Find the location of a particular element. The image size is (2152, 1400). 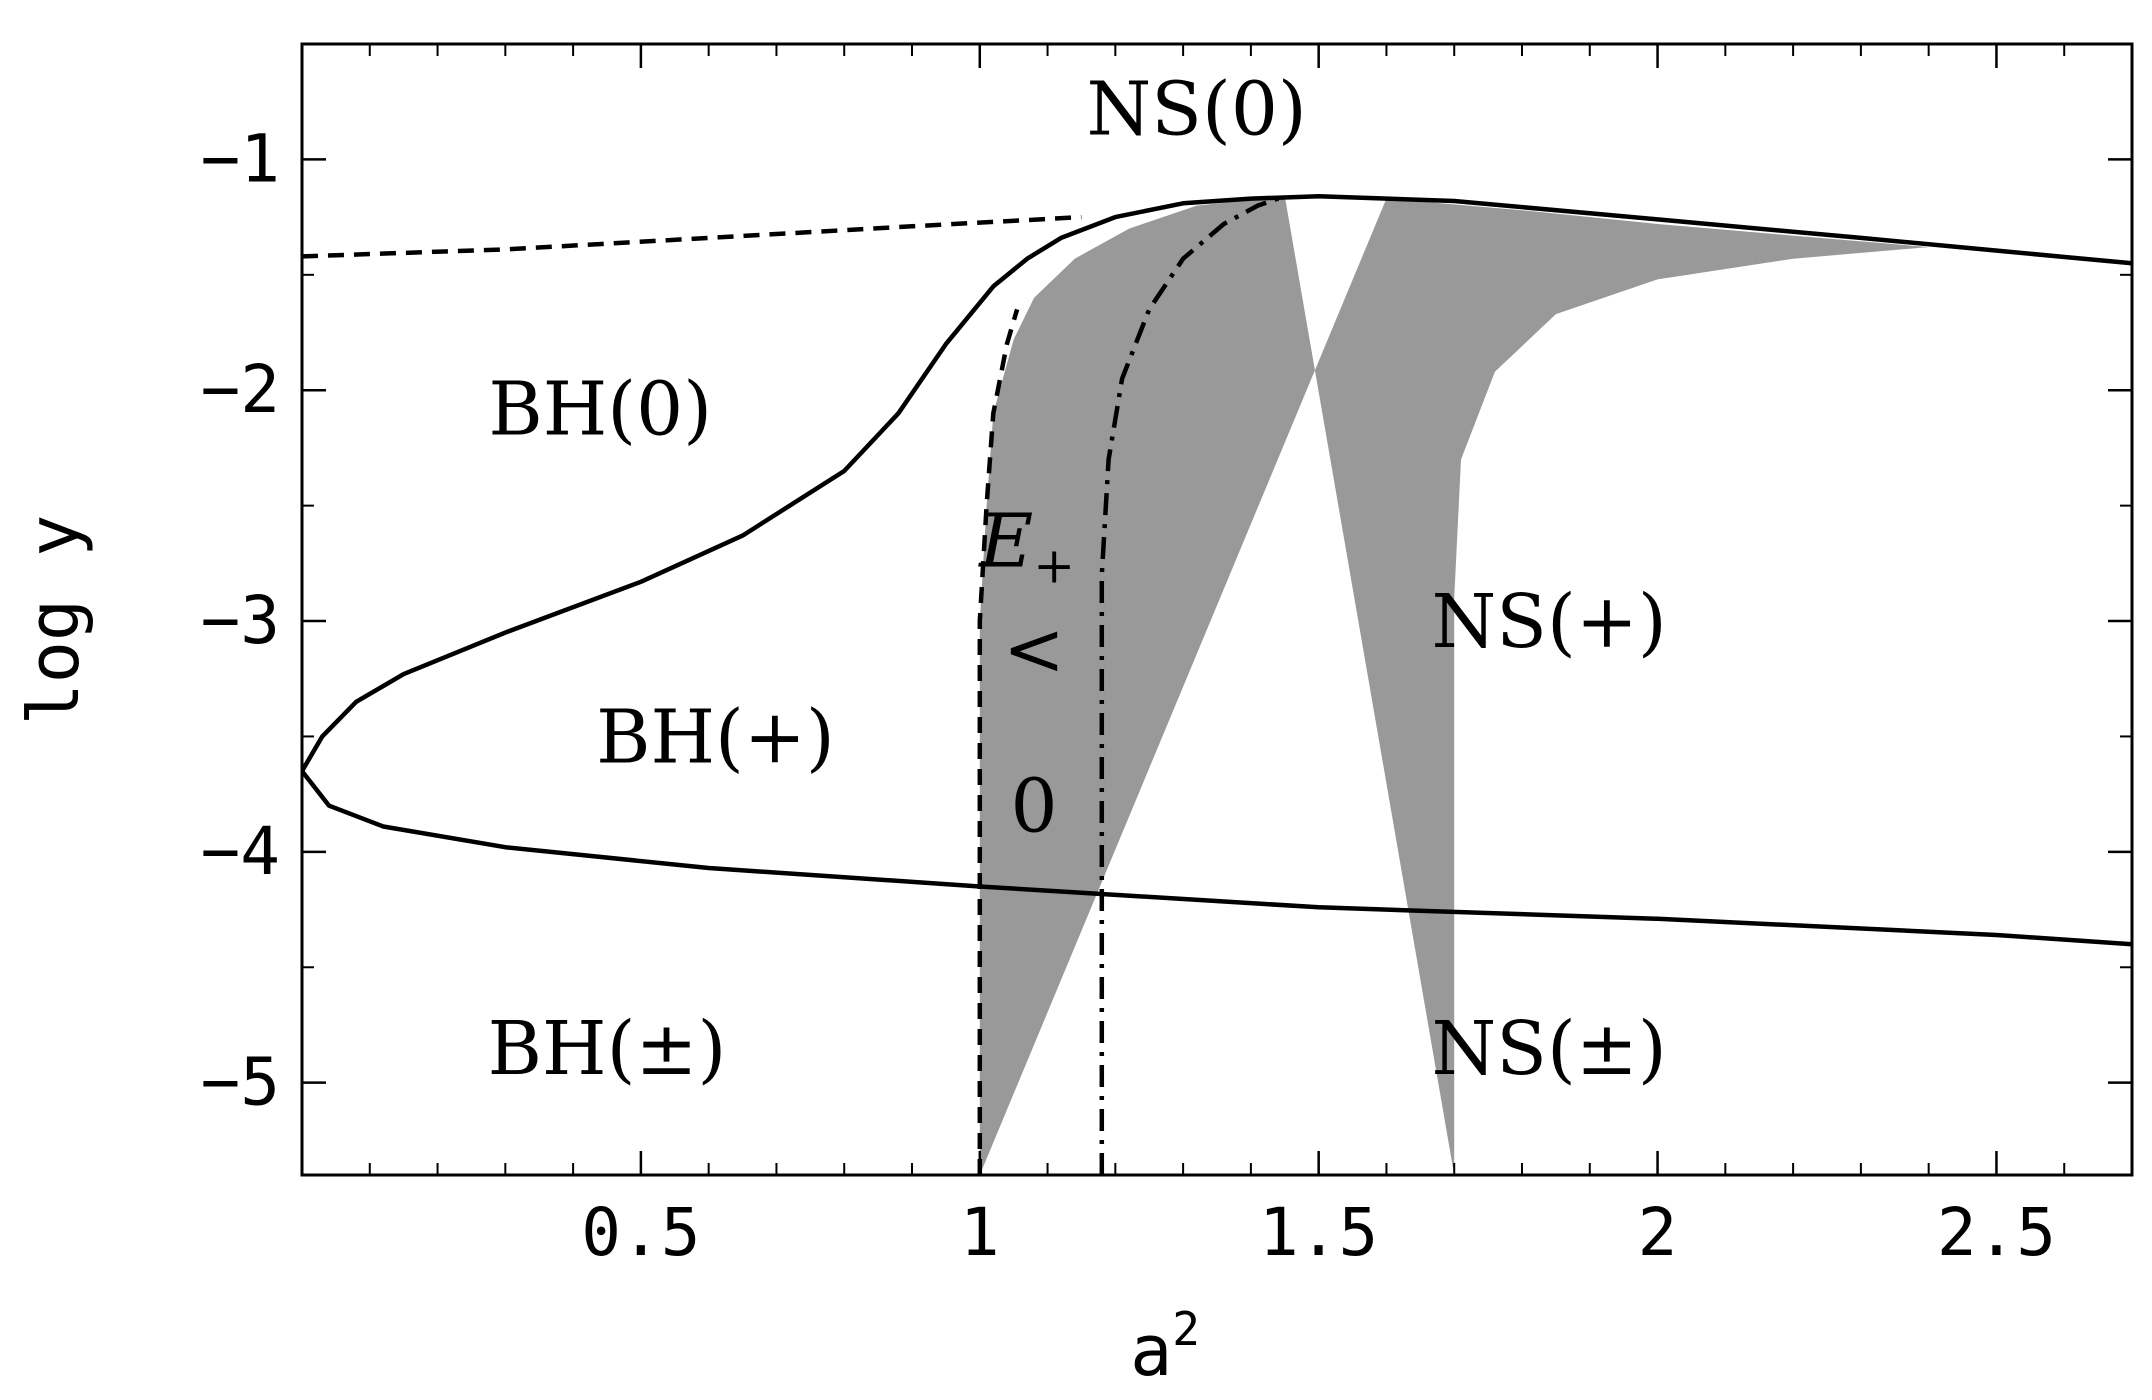

series-curve-5-dashdot is located at coordinates (1192, 684).